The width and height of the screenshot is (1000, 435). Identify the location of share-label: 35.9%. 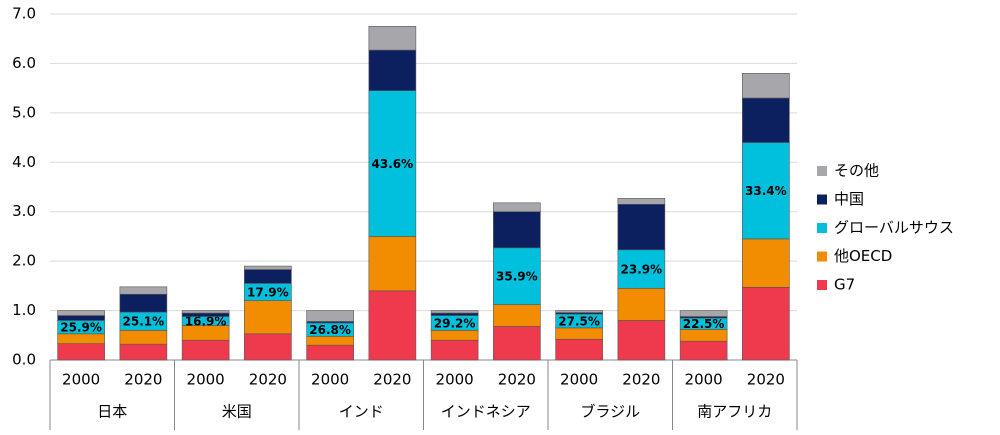
(517, 277).